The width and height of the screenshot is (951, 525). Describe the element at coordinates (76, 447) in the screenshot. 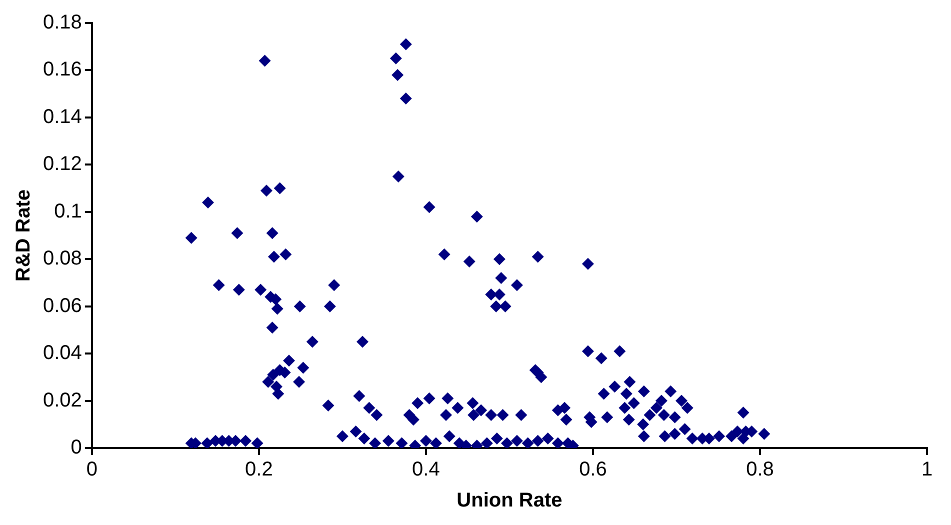

I see `y-tick-label: 0` at that location.